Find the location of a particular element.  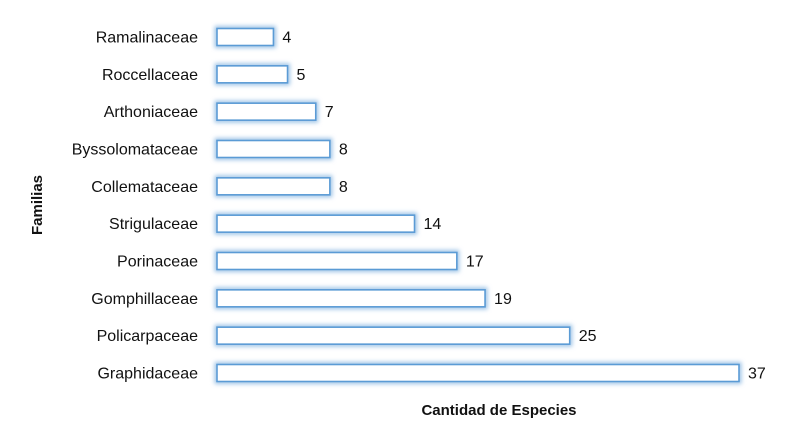

bar-porinaceae is located at coordinates (337, 261).